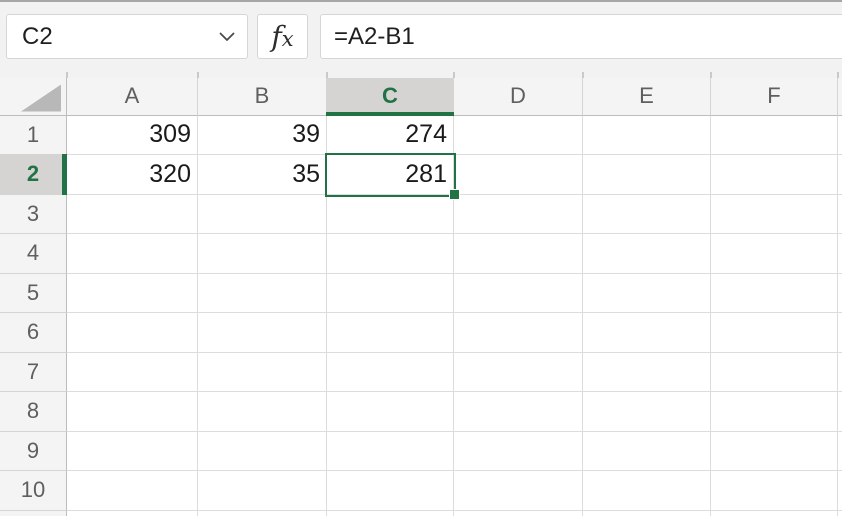 The height and width of the screenshot is (516, 842). I want to click on cell-E7, so click(647, 372).